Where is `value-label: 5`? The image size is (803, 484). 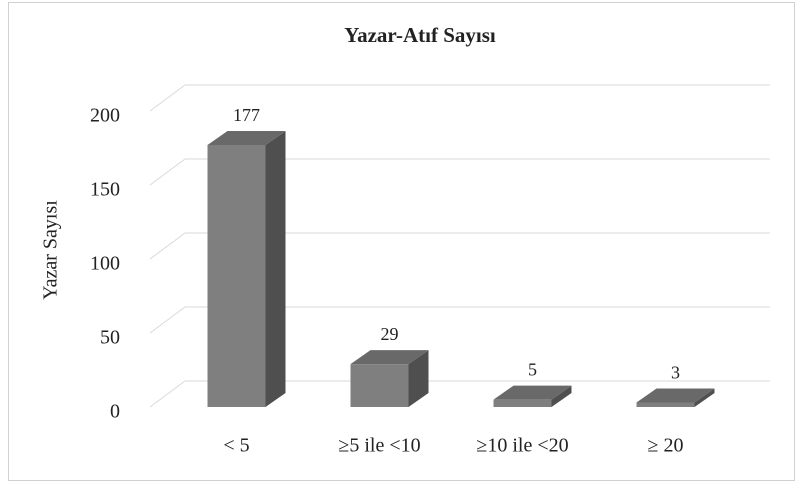 value-label: 5 is located at coordinates (532, 370).